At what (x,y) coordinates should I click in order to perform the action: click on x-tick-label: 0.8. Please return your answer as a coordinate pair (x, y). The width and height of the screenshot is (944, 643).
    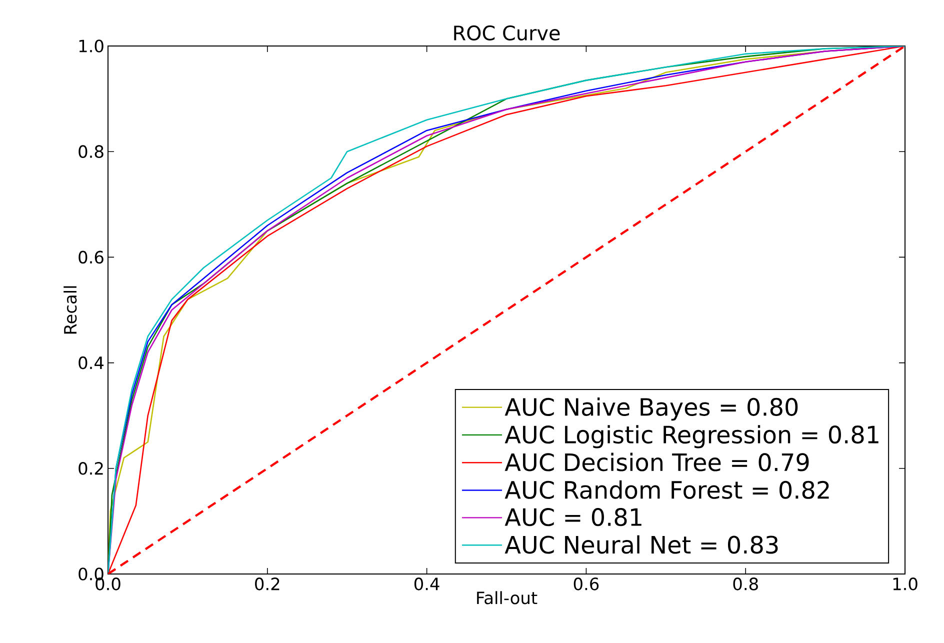
    Looking at the image, I should click on (745, 584).